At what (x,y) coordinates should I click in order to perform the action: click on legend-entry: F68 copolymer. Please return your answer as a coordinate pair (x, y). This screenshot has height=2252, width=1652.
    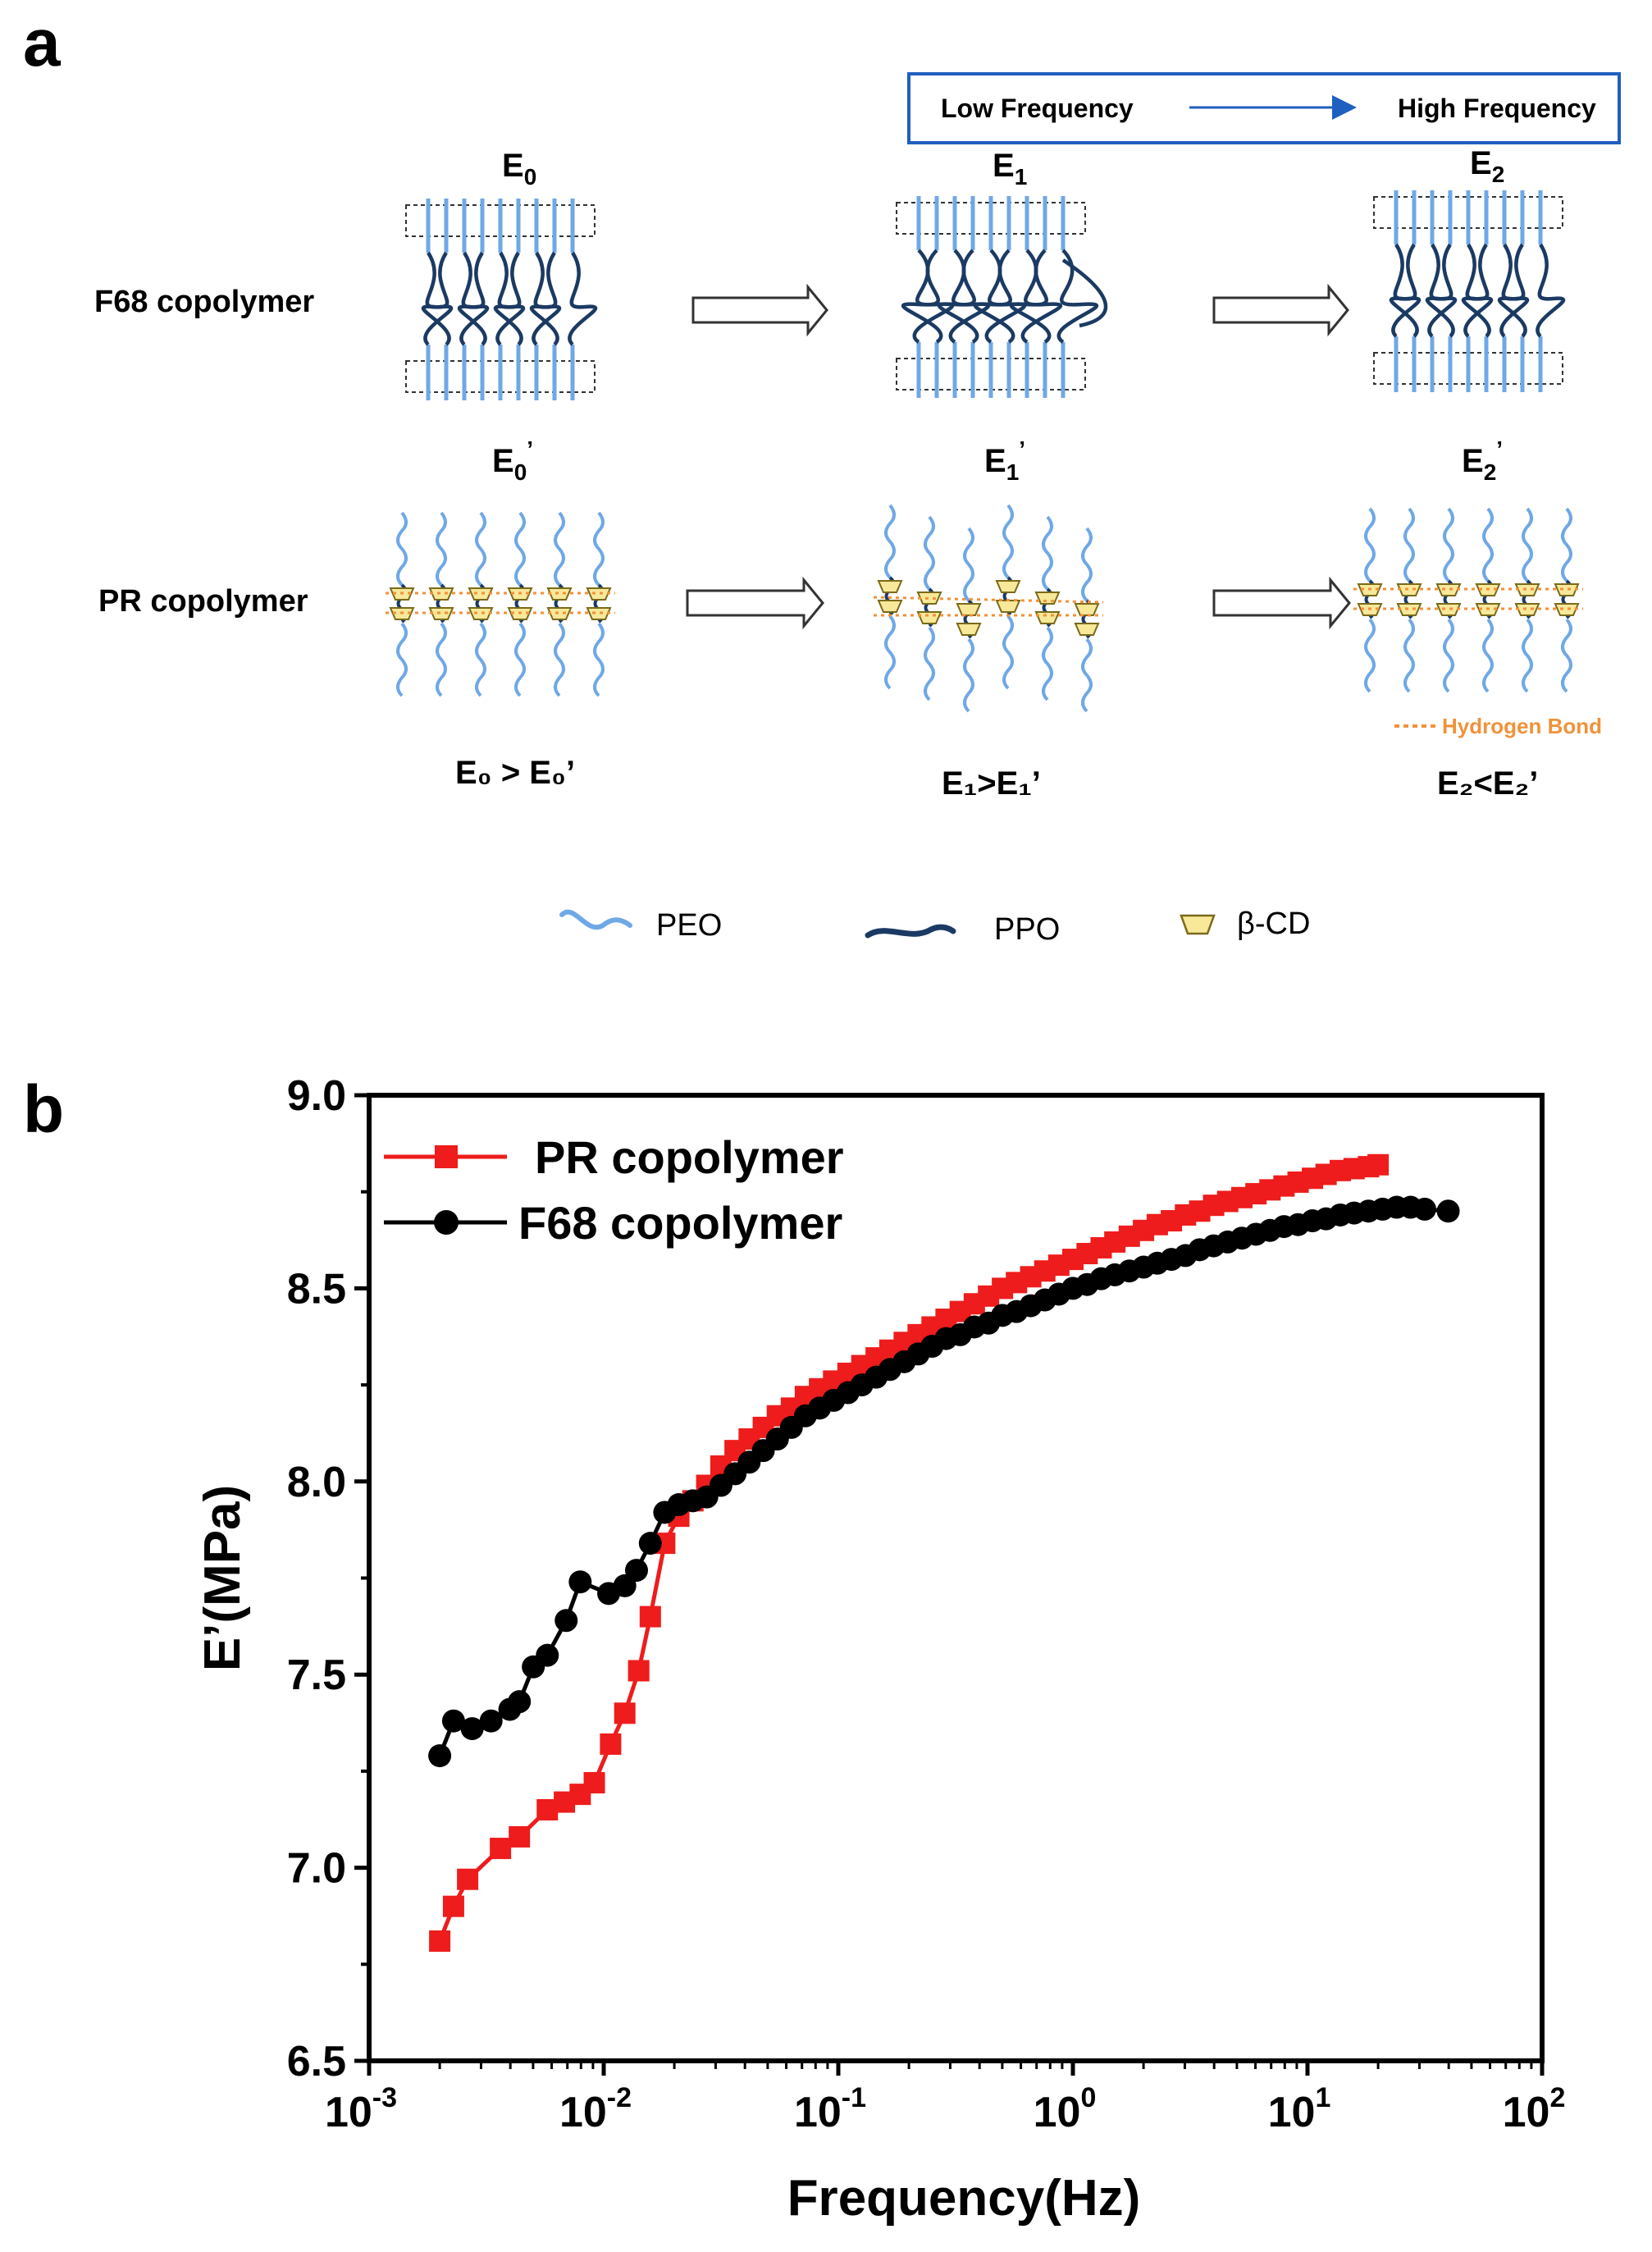
    Looking at the image, I should click on (613, 1223).